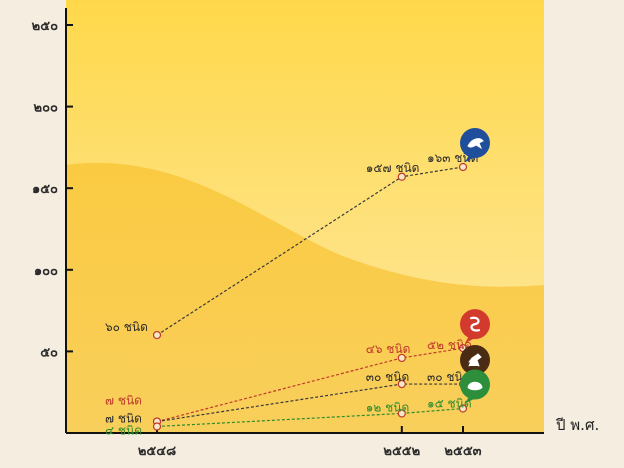 Image resolution: width=624 pixels, height=468 pixels. Describe the element at coordinates (157, 451) in the screenshot. I see `x-tick-label: ๒๕๔๘` at that location.